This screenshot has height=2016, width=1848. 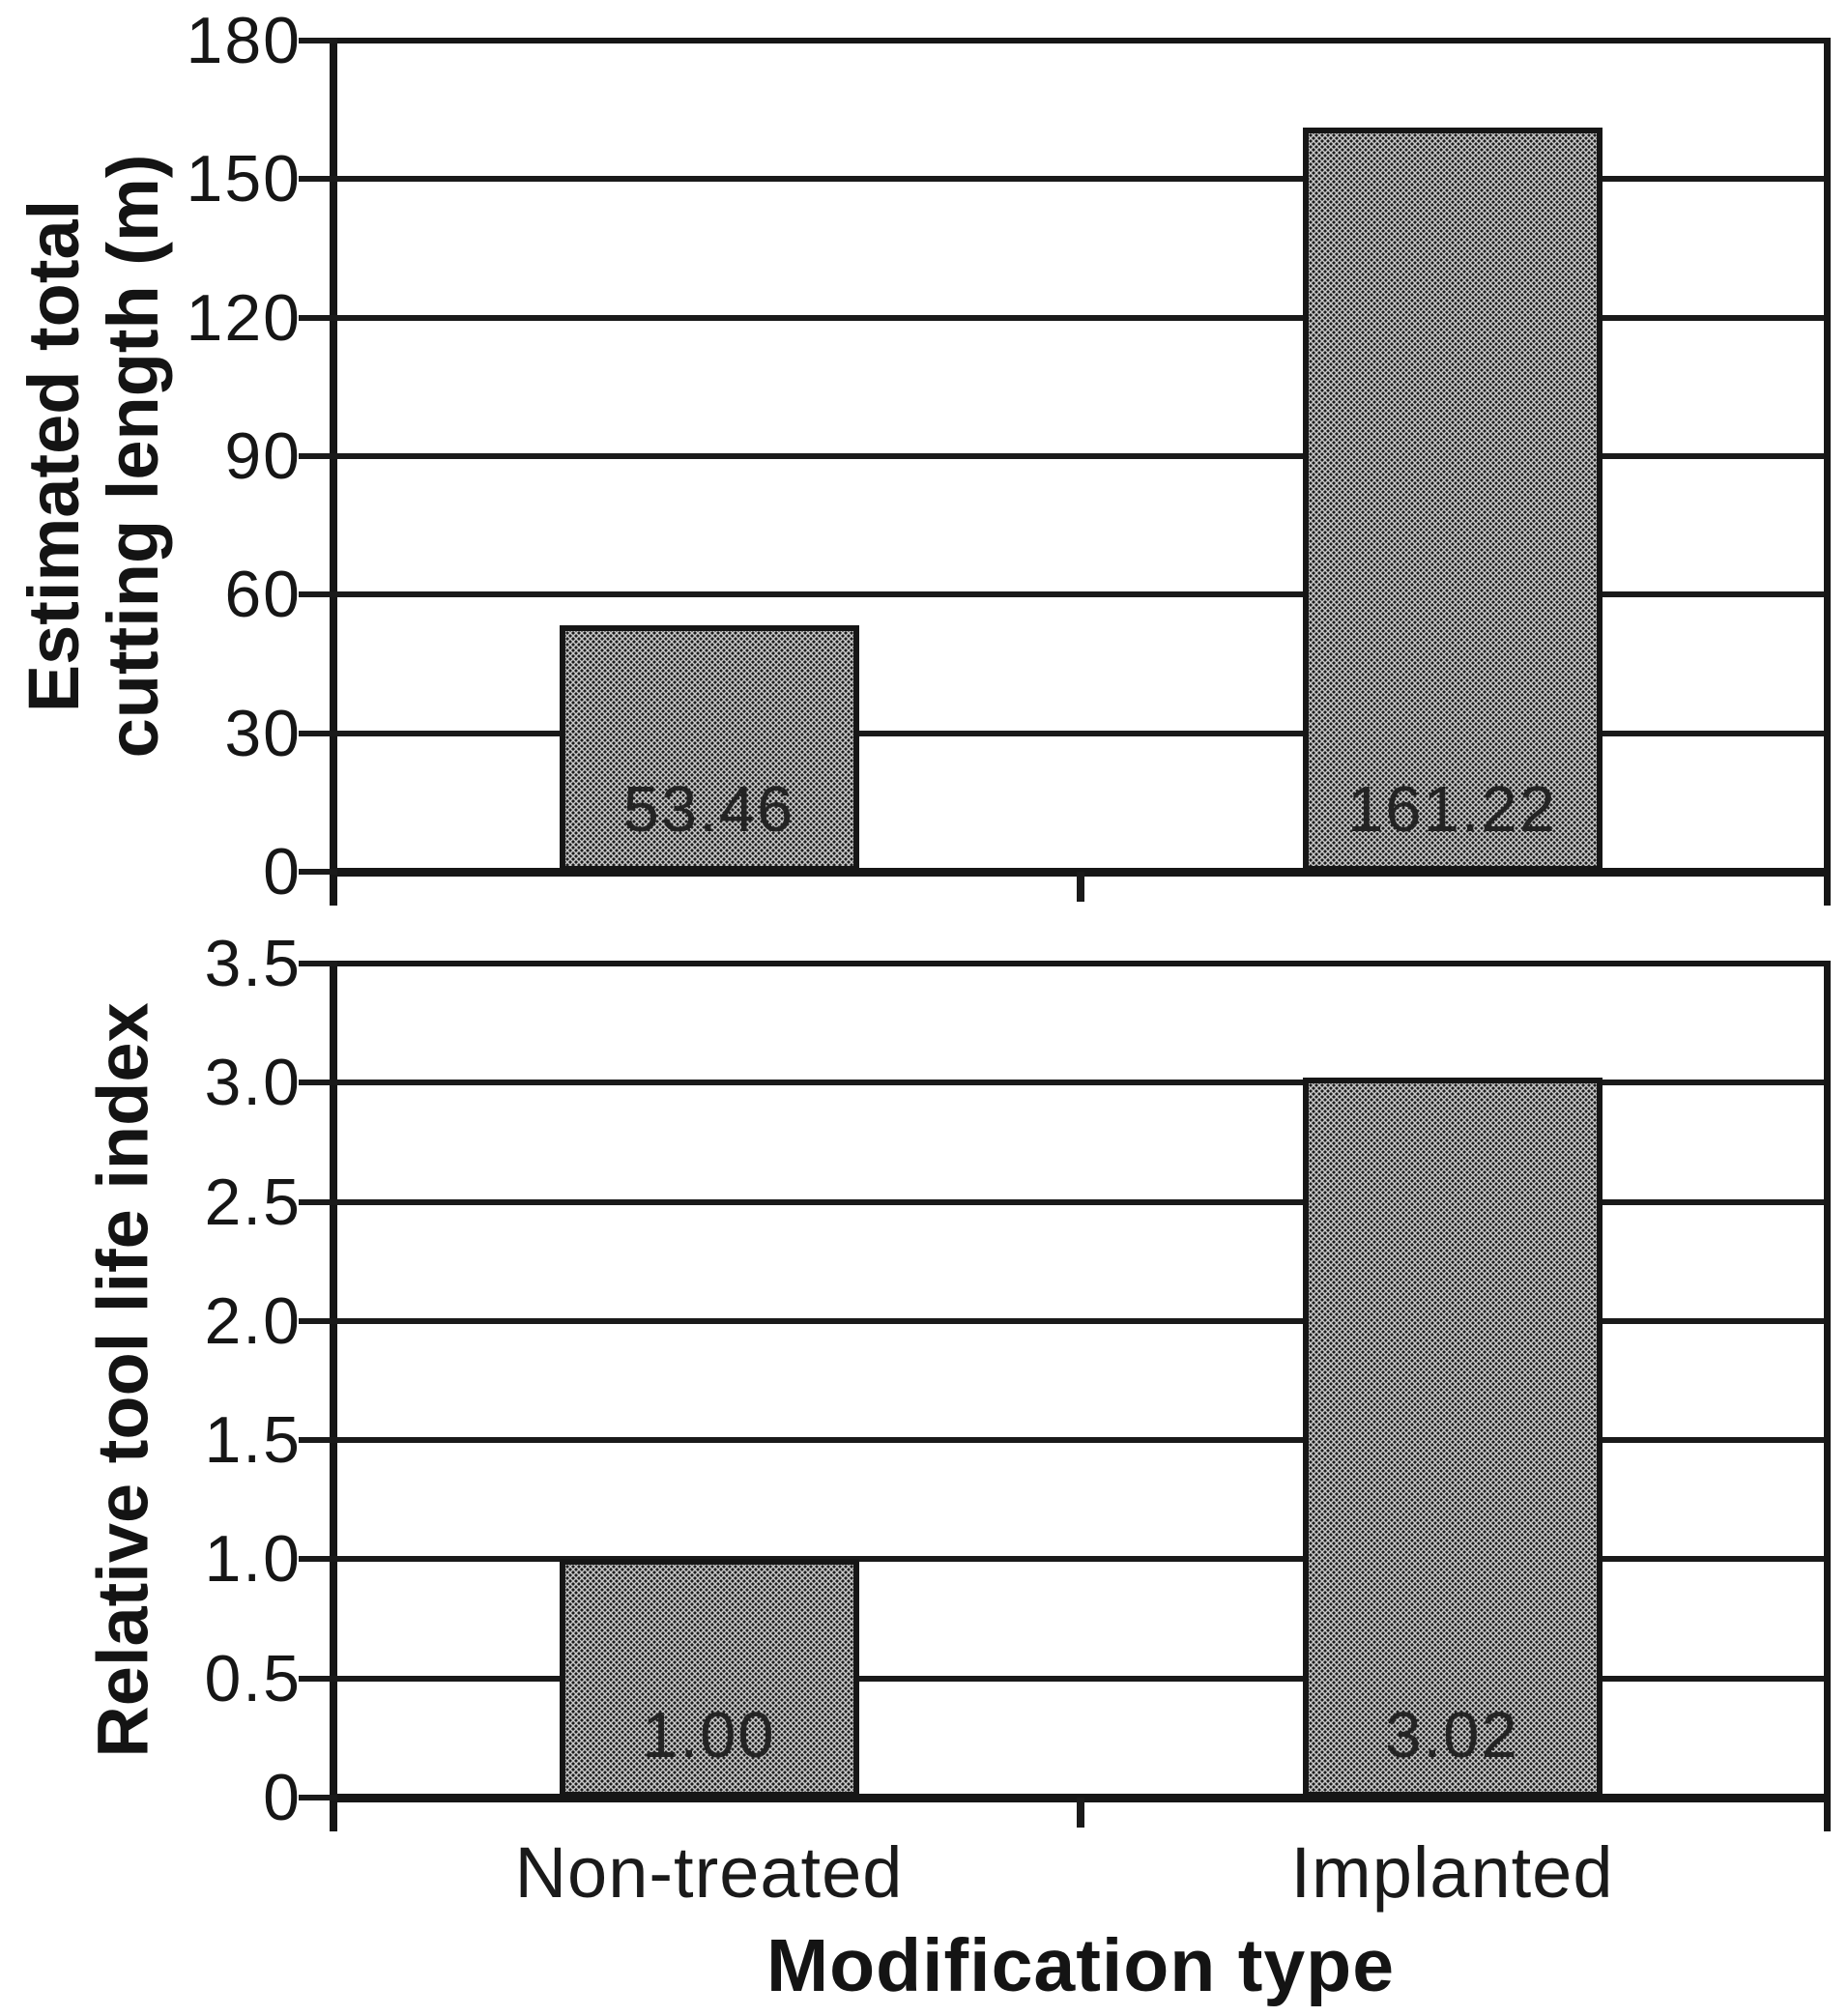 I want to click on bar-value-label: 53.46, so click(x=708, y=810).